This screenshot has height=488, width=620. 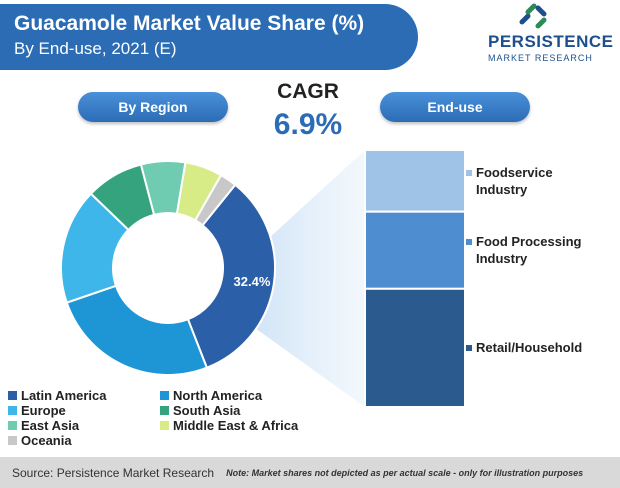 I want to click on legend-item-east-asia: East Asia, so click(x=43, y=425).